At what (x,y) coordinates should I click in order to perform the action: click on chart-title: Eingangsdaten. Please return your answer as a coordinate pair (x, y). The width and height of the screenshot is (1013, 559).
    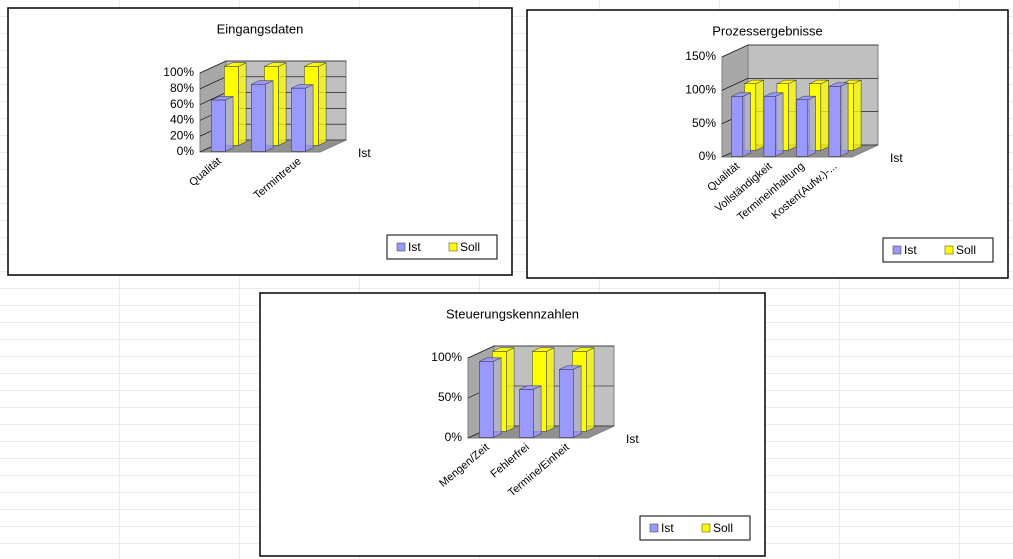
    Looking at the image, I should click on (260, 28).